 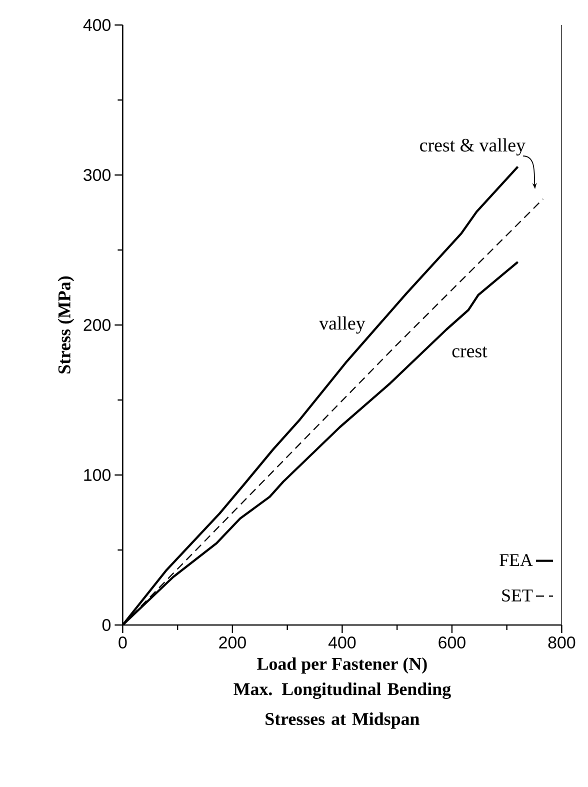 I want to click on y-tick-label: 100, so click(x=97, y=475).